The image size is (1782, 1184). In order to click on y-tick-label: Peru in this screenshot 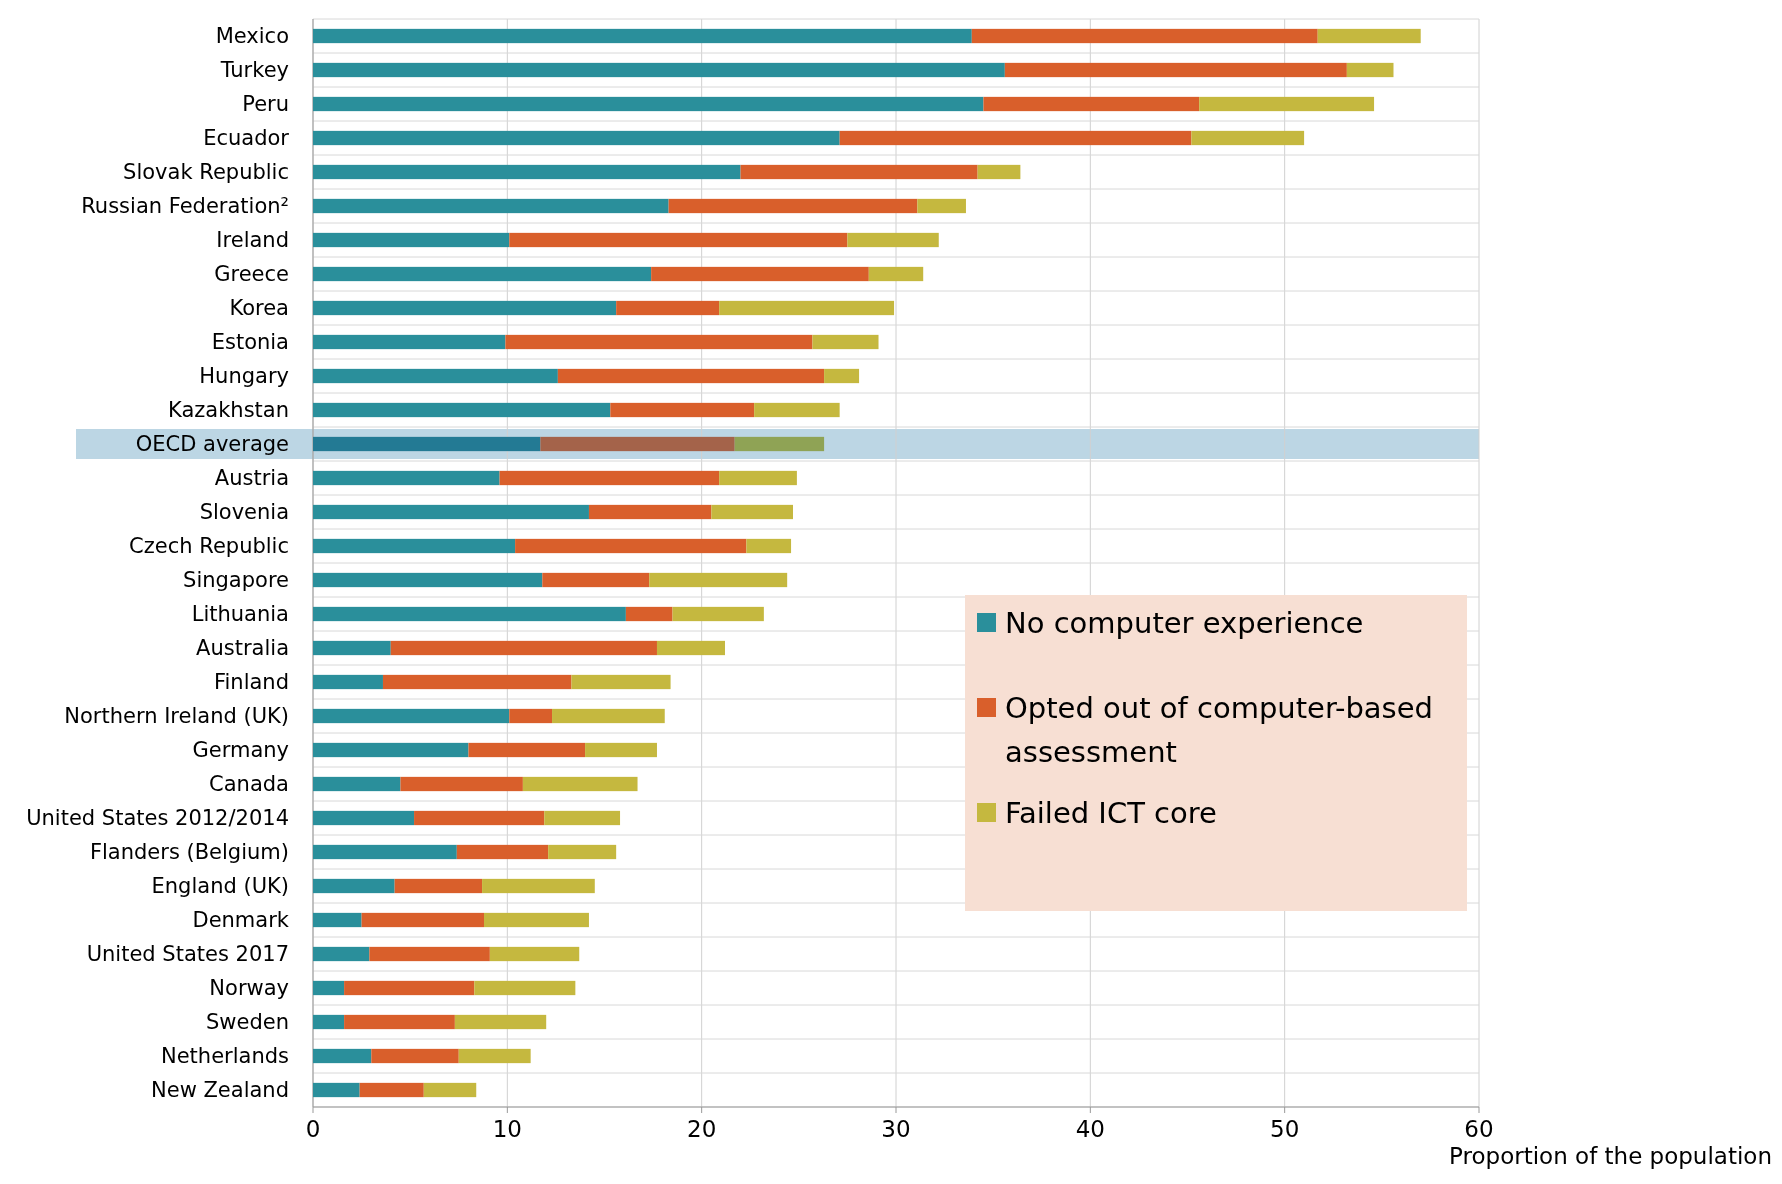, I will do `click(265, 104)`.